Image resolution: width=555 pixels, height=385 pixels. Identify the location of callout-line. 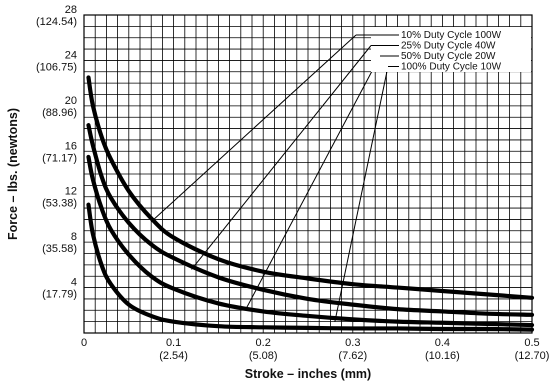
(361, 194).